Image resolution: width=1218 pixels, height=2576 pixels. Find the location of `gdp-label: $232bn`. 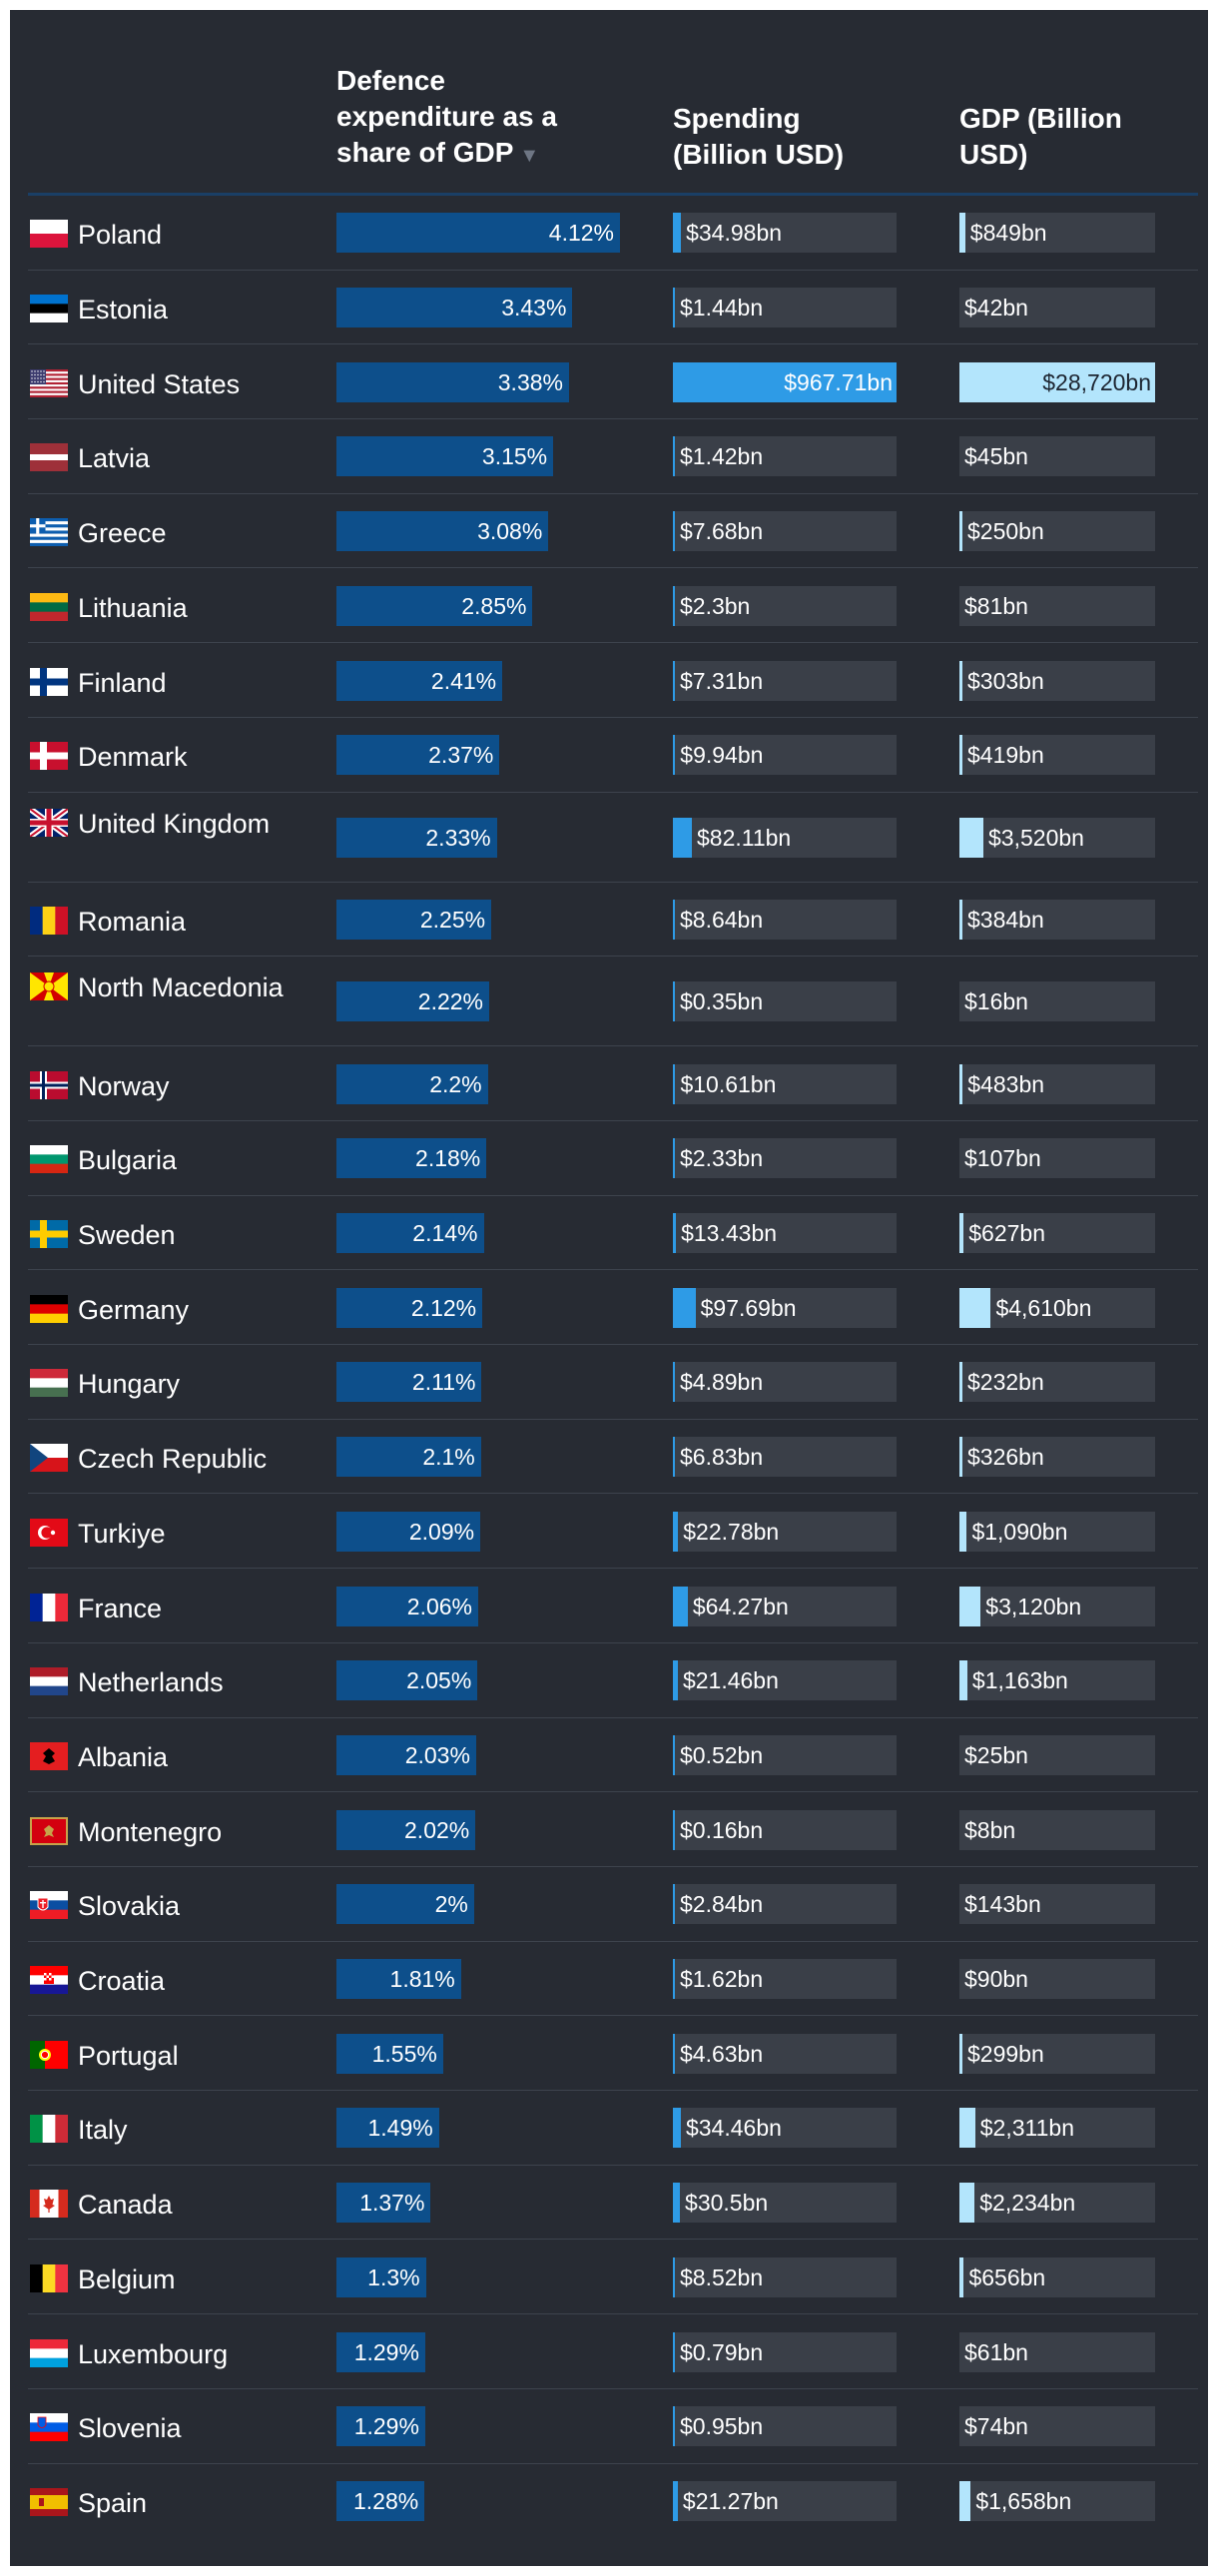

gdp-label: $232bn is located at coordinates (1006, 1382).